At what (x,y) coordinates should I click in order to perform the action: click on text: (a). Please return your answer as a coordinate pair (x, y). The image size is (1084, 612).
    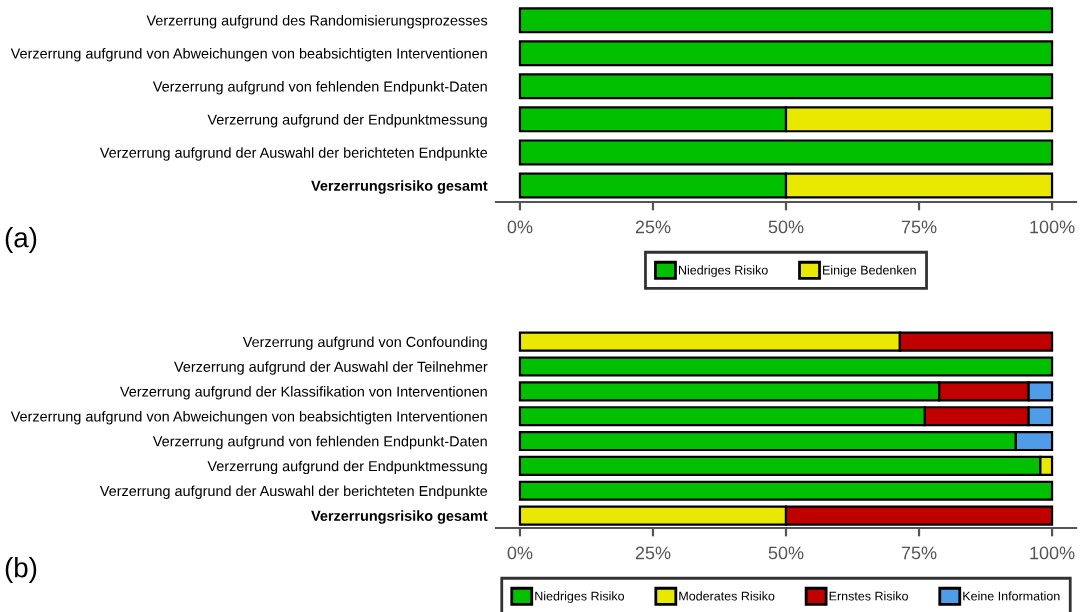
    Looking at the image, I should click on (21, 240).